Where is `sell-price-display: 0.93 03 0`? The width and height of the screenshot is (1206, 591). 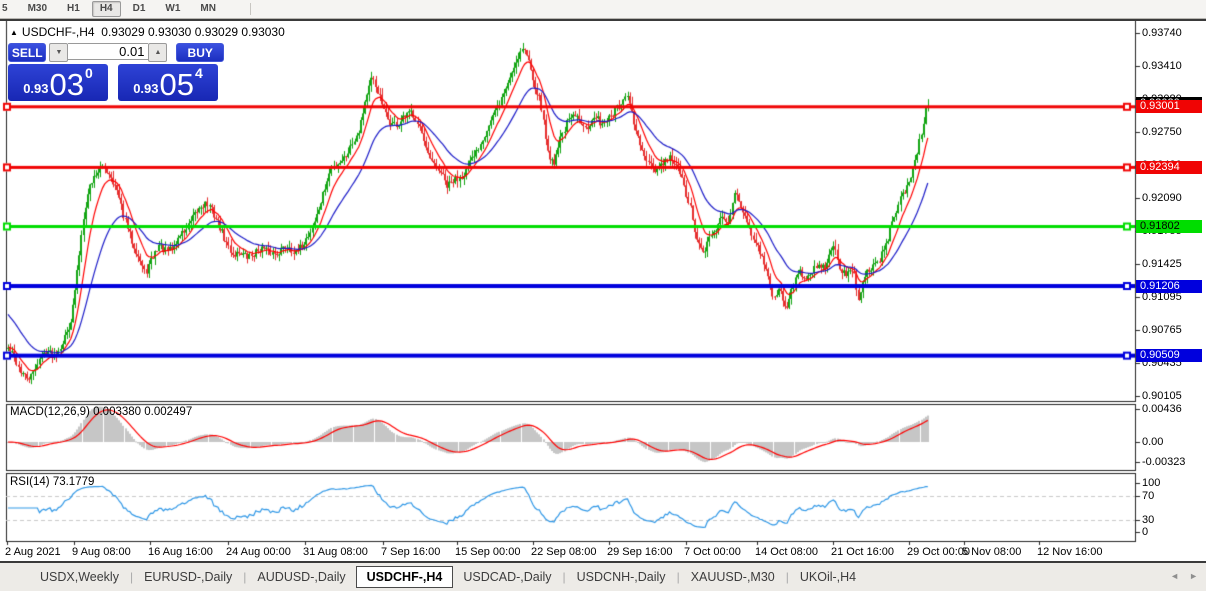
sell-price-display: 0.93 03 0 is located at coordinates (58, 82).